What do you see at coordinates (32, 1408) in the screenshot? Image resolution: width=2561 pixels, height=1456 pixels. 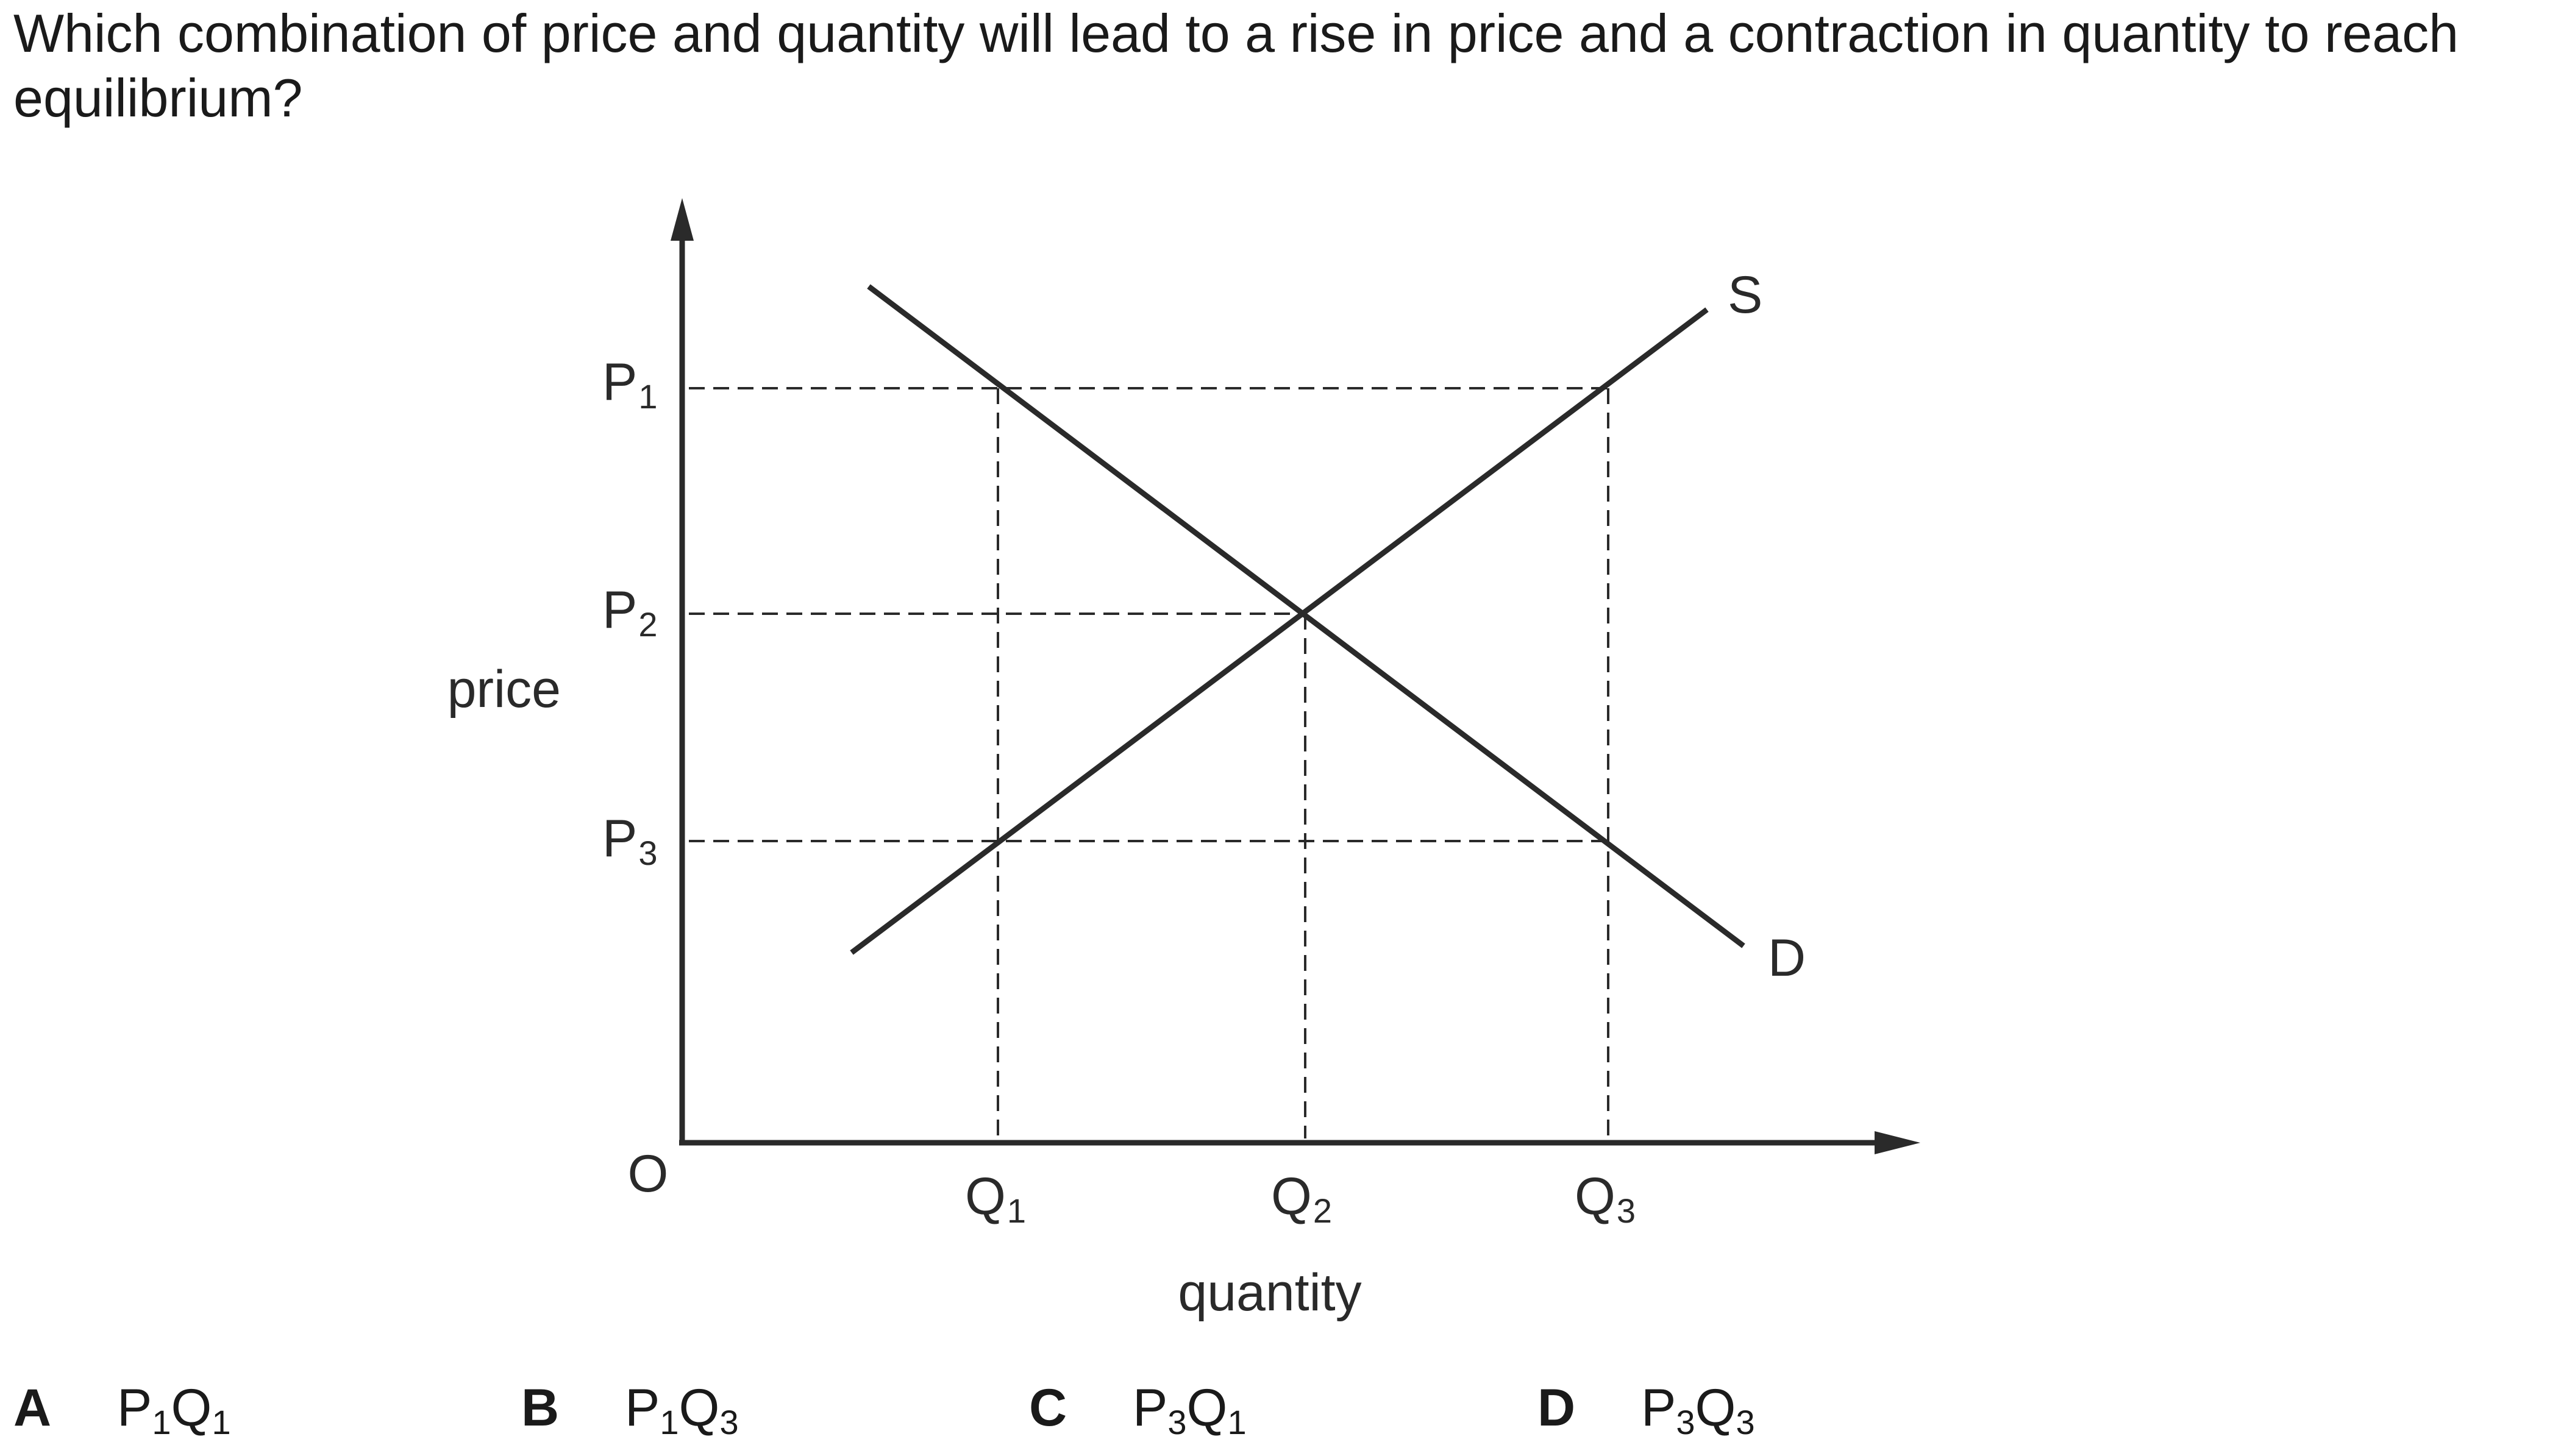 I see `option-letter: A` at bounding box center [32, 1408].